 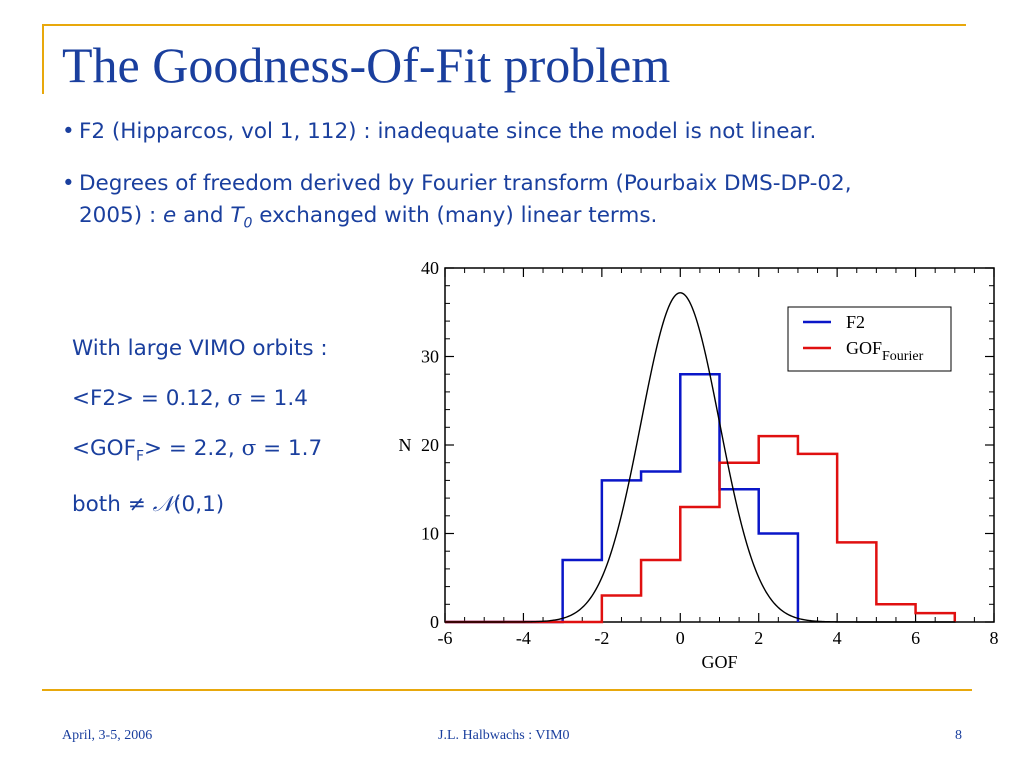 I want to click on y-tick-label: 0, so click(x=434, y=622).